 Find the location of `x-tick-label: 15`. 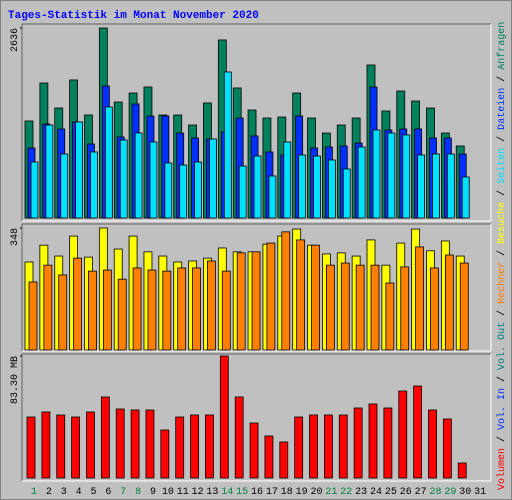

x-tick-label: 15 is located at coordinates (242, 492).